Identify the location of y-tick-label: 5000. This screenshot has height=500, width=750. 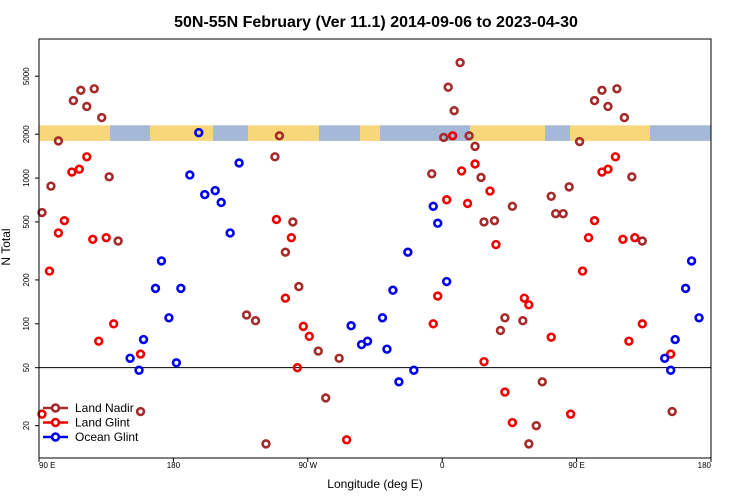
(26, 76).